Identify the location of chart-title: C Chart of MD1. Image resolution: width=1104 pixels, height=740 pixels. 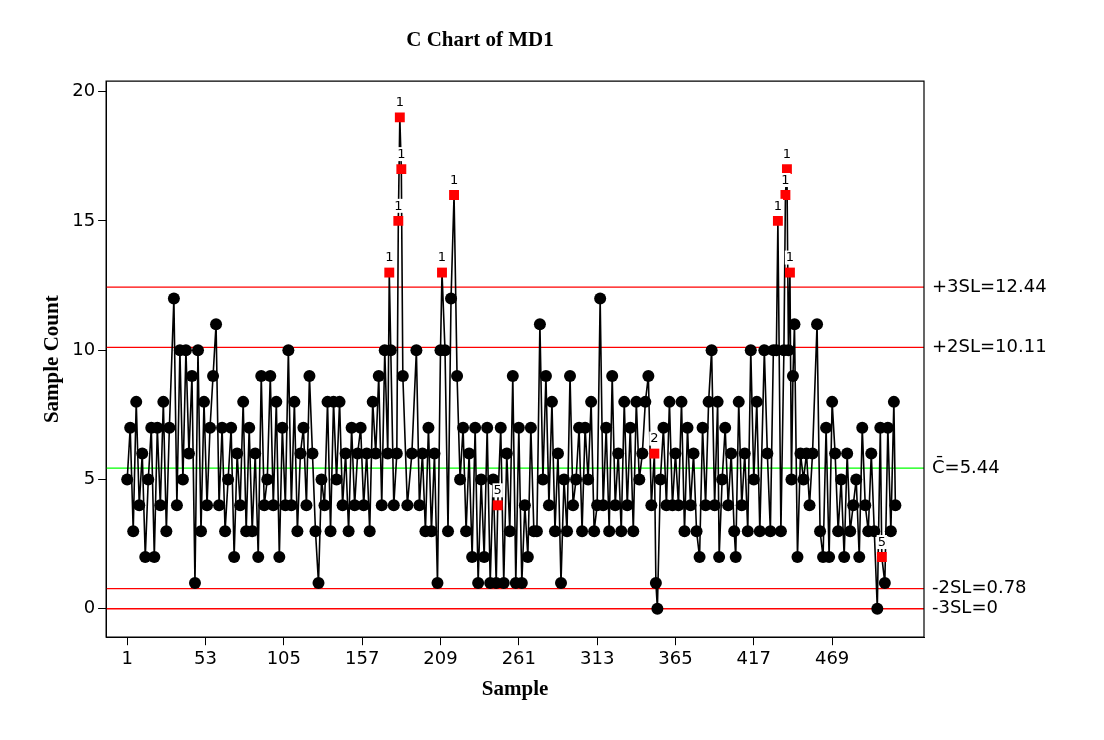
(480, 39).